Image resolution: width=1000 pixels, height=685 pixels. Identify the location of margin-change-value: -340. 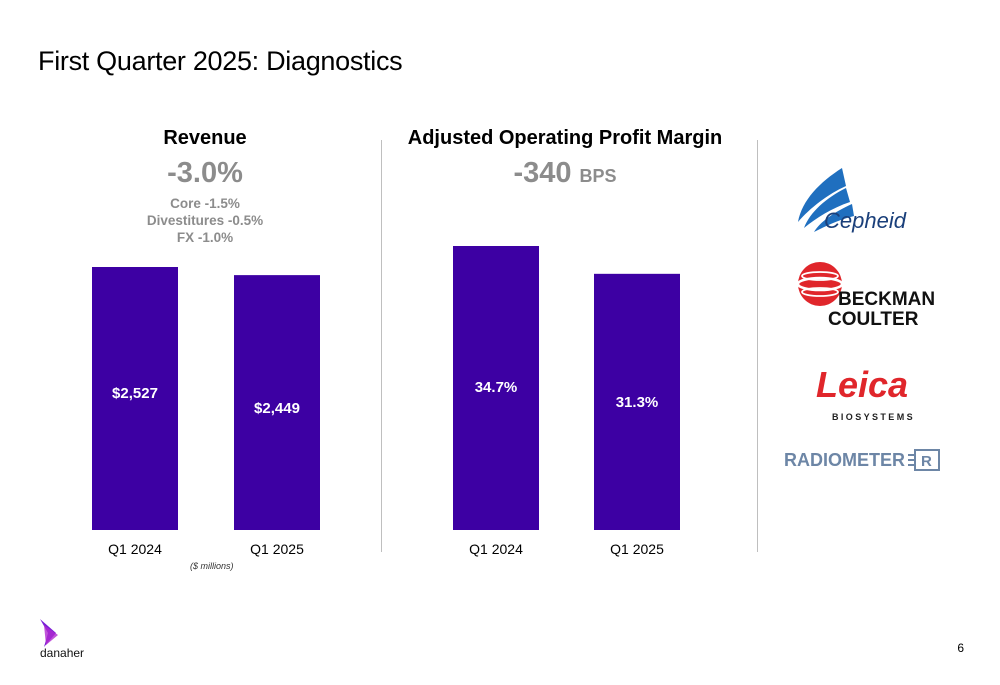
(542, 173).